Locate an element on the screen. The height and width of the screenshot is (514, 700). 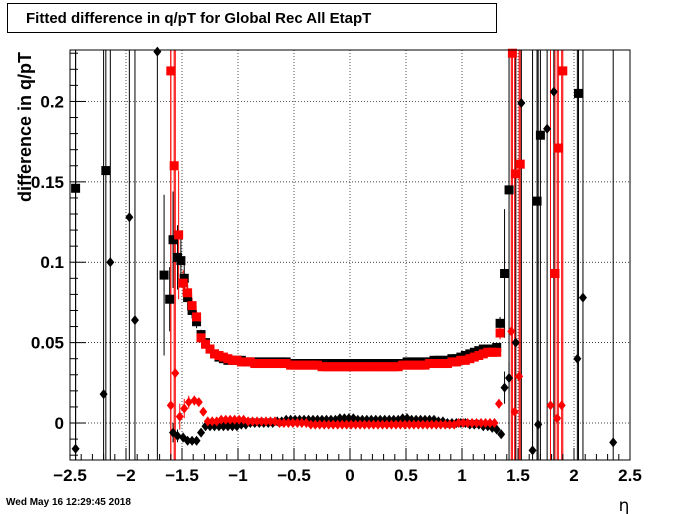
x-tick-label: 0 is located at coordinates (349, 475).